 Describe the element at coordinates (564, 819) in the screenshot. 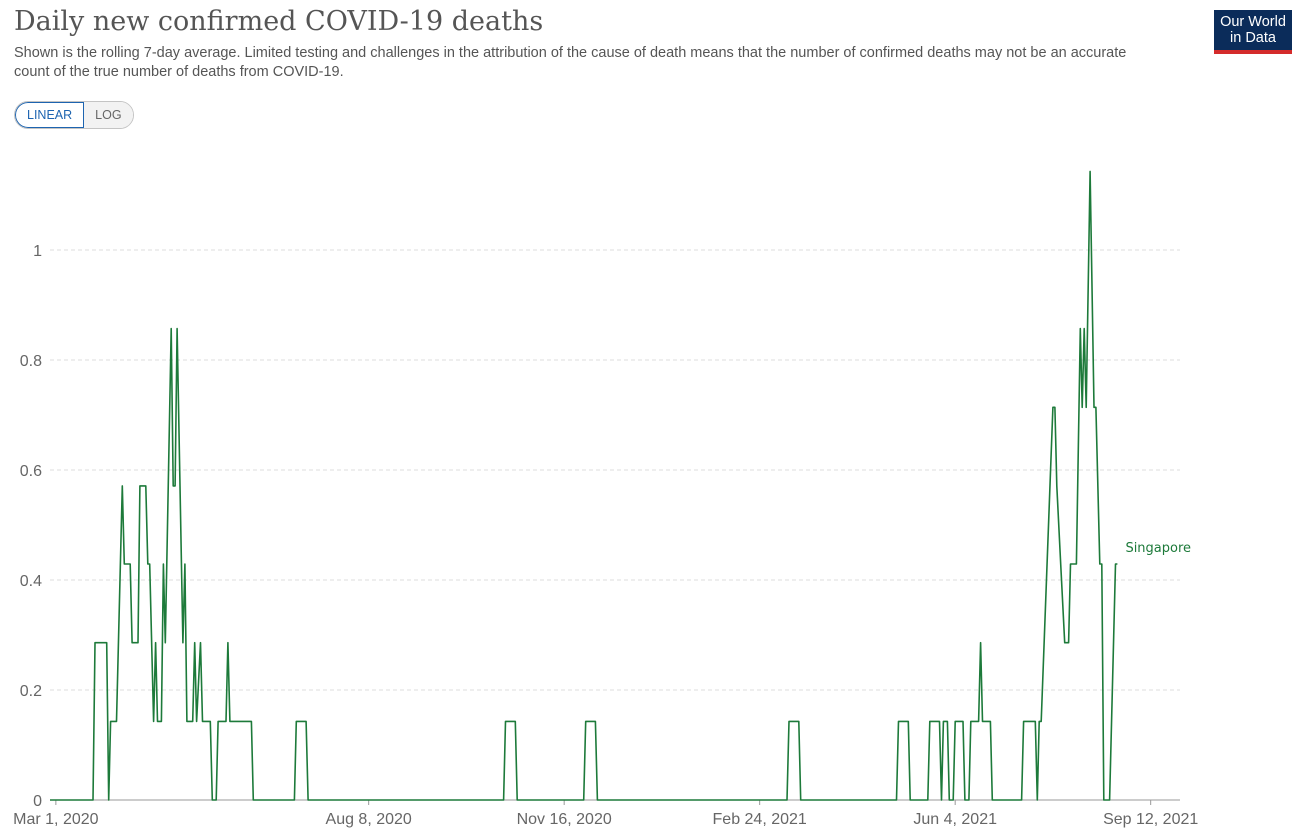

I see `x-tick-label: Nov 16, 2020` at that location.